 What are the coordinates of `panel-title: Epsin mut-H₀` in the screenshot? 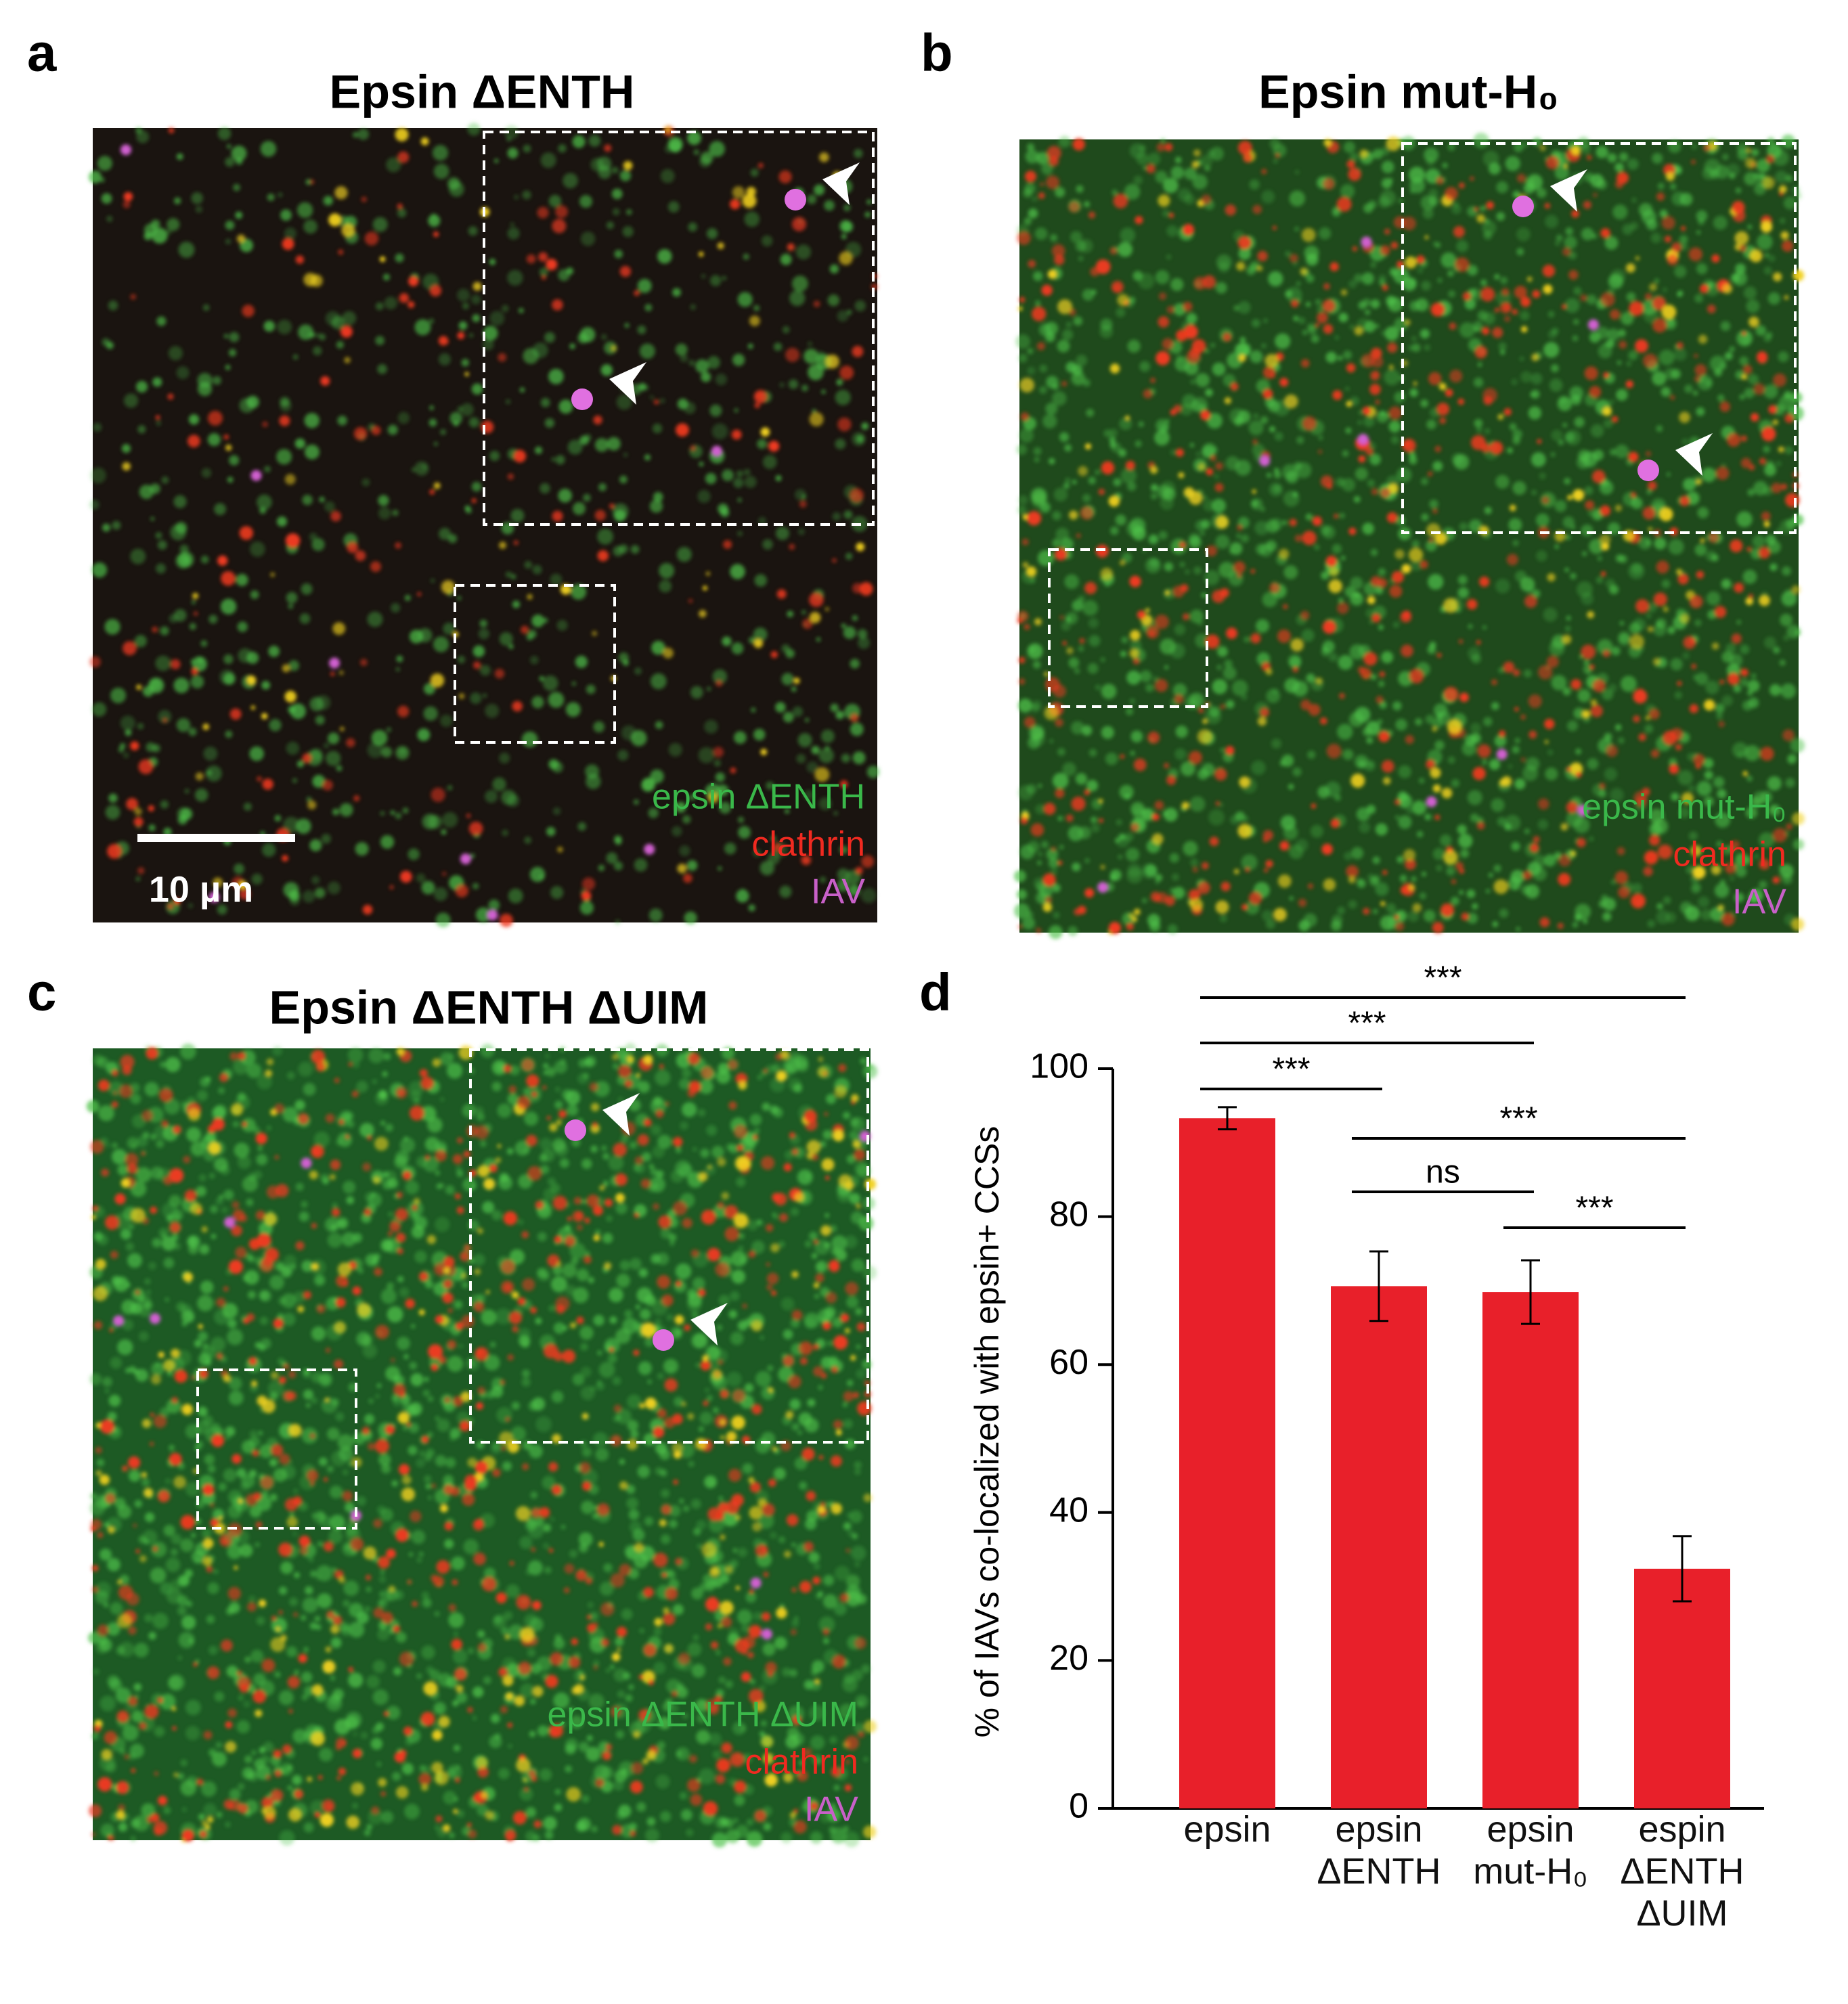 It's located at (1409, 91).